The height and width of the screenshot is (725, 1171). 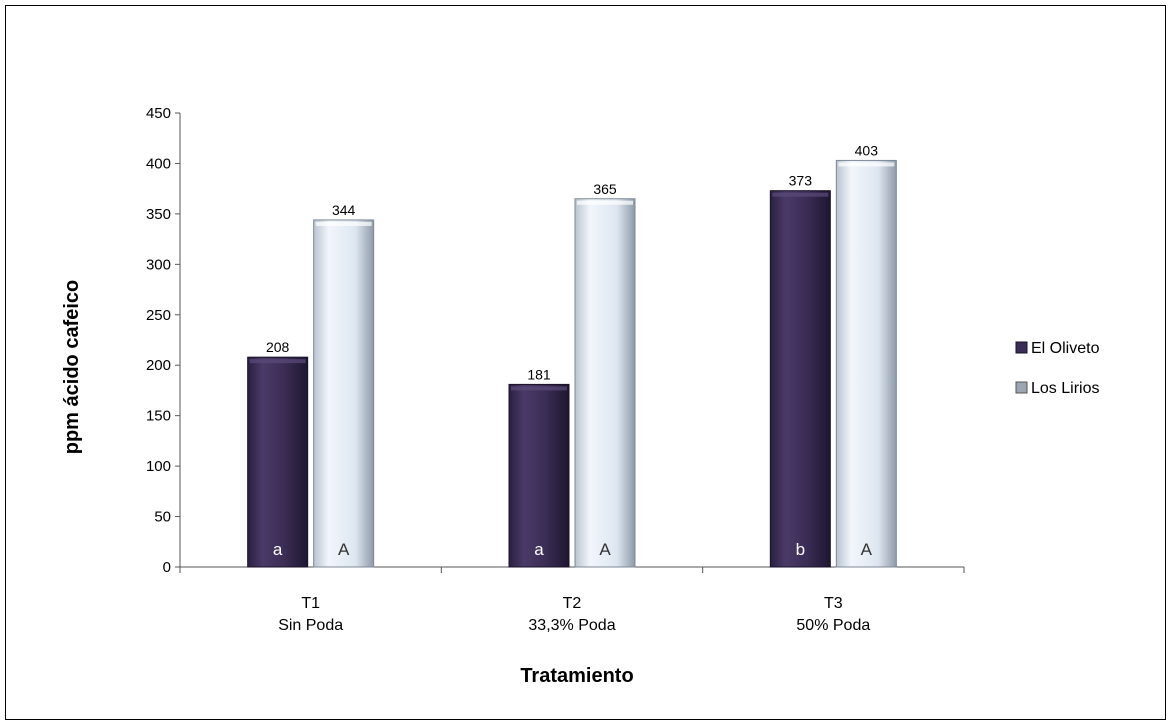 I want to click on y-tick-label: 0, so click(x=167, y=567).